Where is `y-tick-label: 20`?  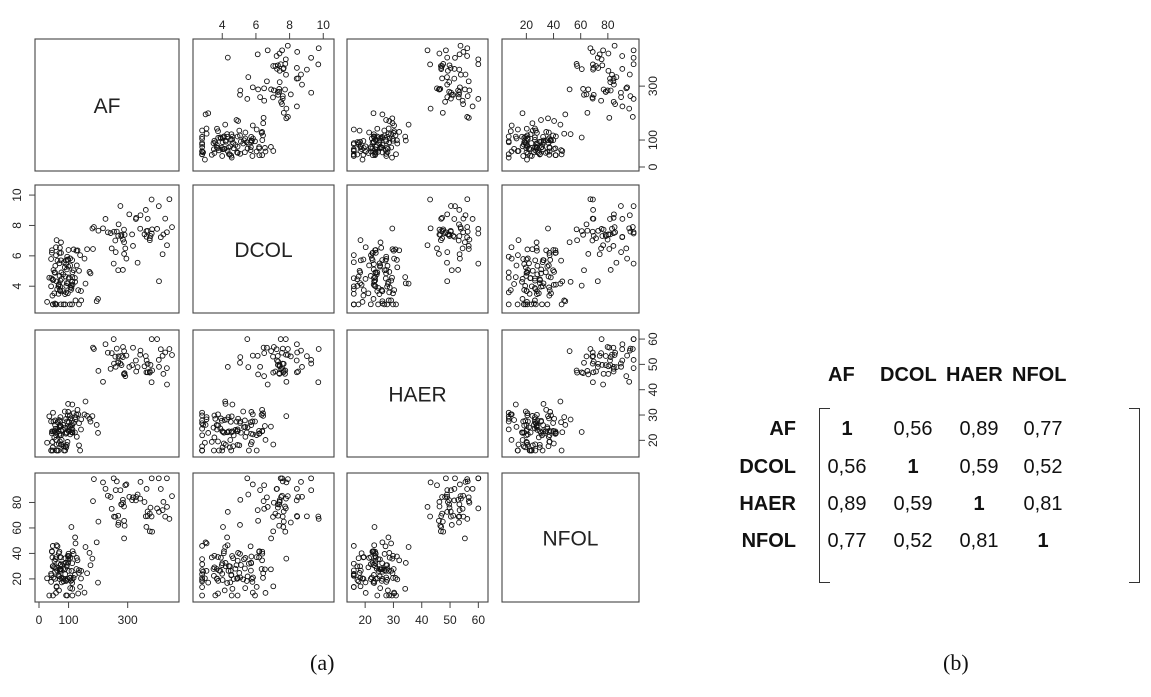
y-tick-label: 20 is located at coordinates (653, 440).